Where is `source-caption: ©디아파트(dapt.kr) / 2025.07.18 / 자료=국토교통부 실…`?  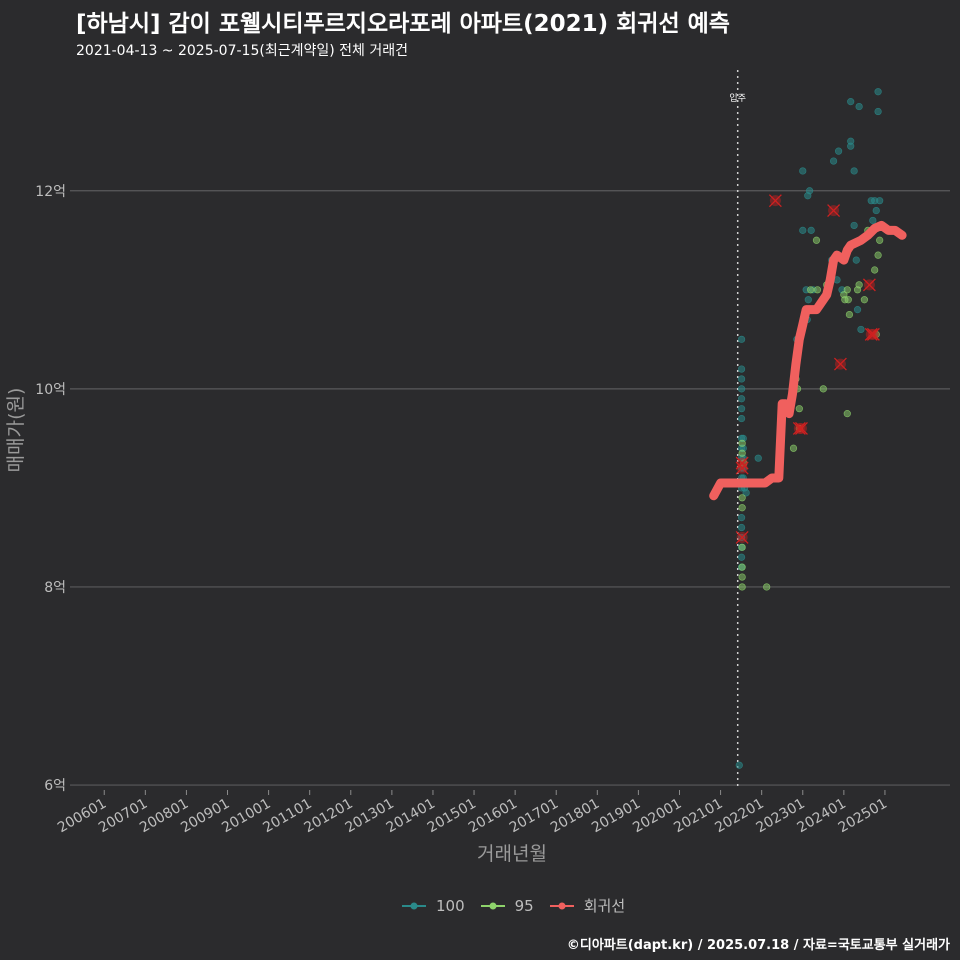 source-caption: ©디아파트(dapt.kr) / 2025.07.18 / 자료=국토교통부 실… is located at coordinates (758, 945).